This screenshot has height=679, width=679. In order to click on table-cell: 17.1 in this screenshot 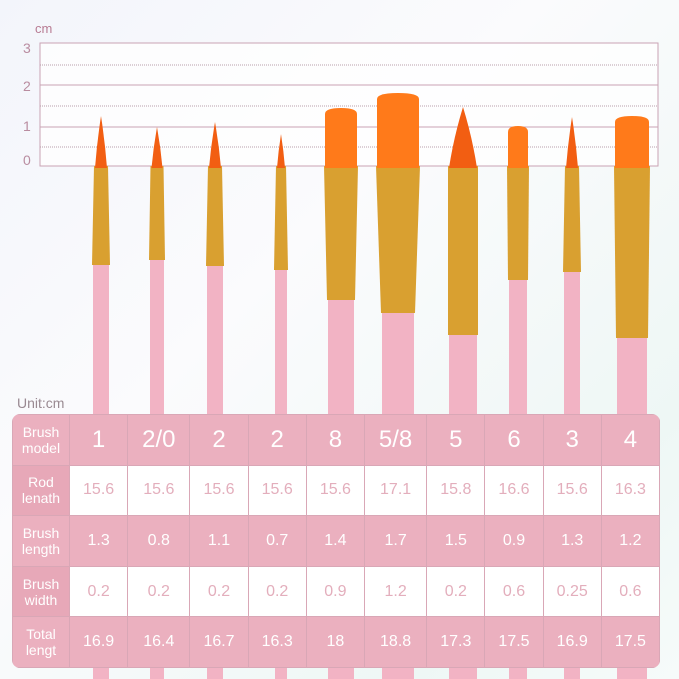, I will do `click(395, 490)`.